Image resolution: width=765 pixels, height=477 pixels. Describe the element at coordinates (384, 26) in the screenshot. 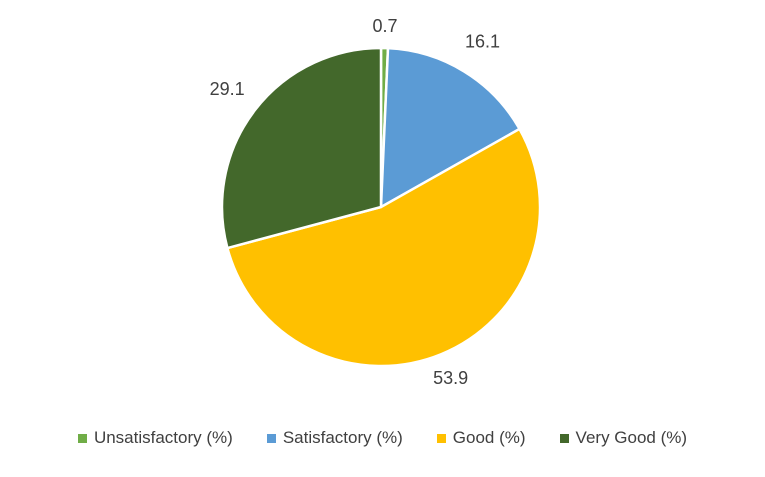

I see `data-label-unsatisfactory: 0.7` at that location.